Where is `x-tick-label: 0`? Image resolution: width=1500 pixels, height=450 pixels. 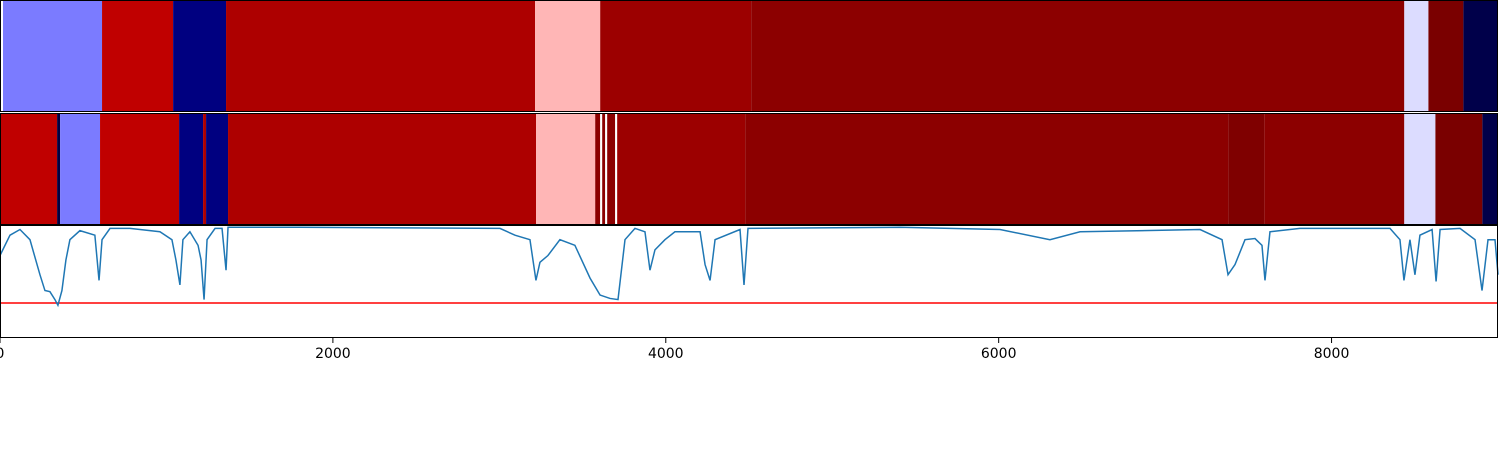 x-tick-label: 0 is located at coordinates (2, 354).